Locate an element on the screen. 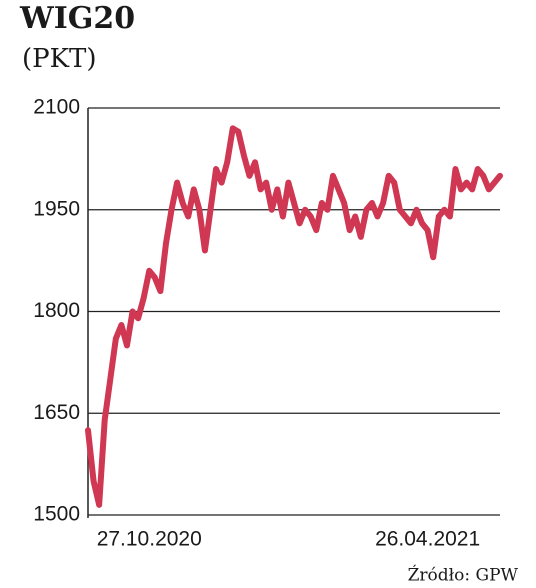  y-tick-label: 1650 is located at coordinates (56, 412).